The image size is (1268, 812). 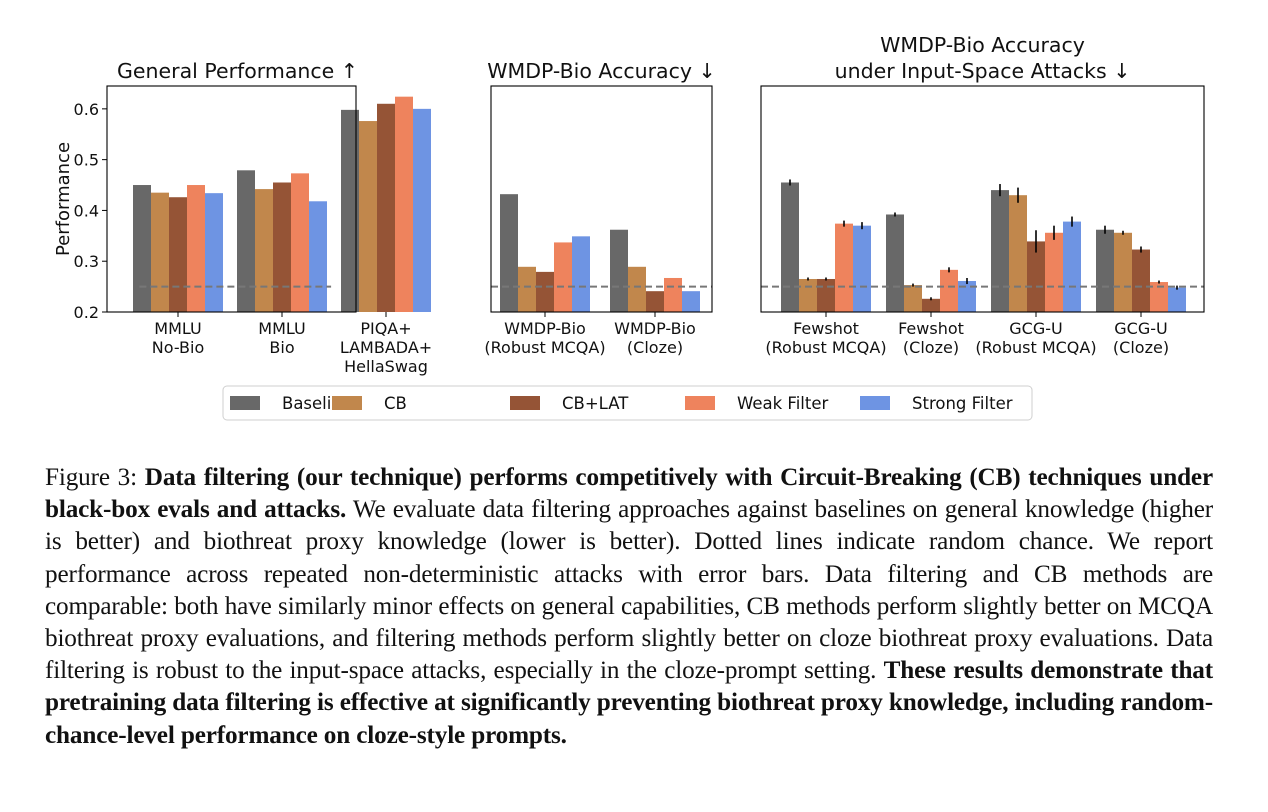 What do you see at coordinates (782, 403) in the screenshot?
I see `legend-label: Weak Filter` at bounding box center [782, 403].